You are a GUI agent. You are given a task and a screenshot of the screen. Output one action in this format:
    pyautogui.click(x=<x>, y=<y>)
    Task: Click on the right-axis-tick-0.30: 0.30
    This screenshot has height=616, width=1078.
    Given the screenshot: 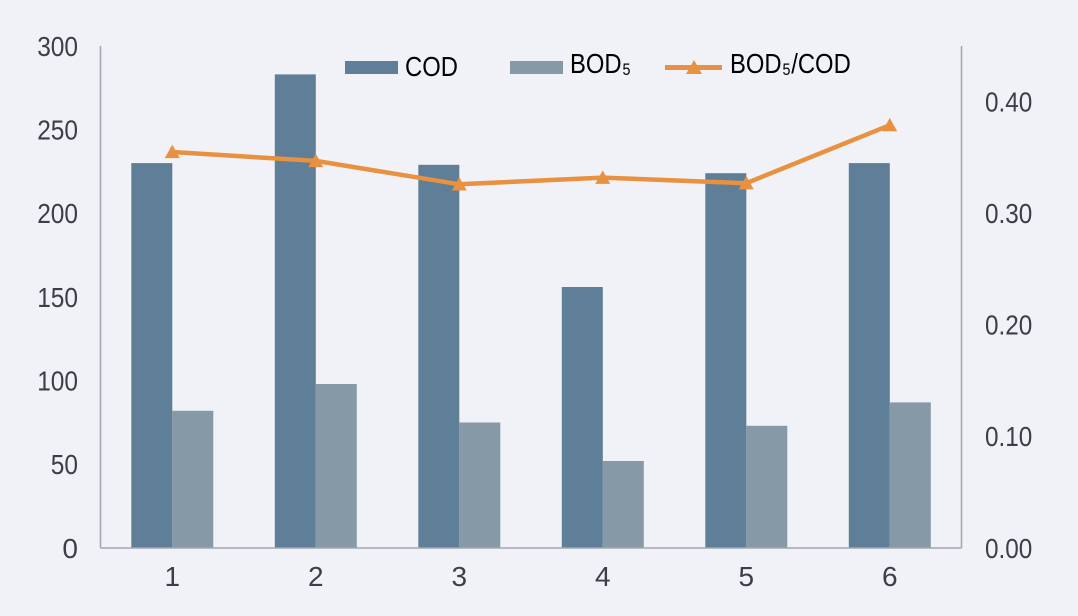 What is the action you would take?
    pyautogui.click(x=1008, y=213)
    